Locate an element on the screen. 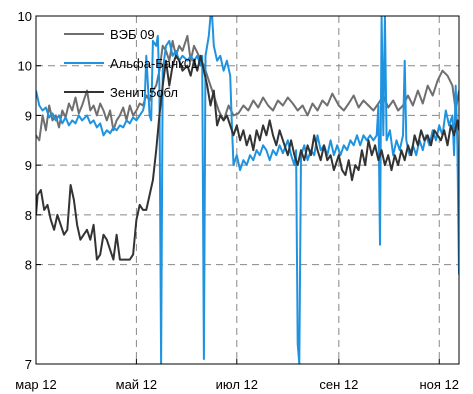 The image size is (473, 394). y-tick-label: 7 is located at coordinates (28, 364).